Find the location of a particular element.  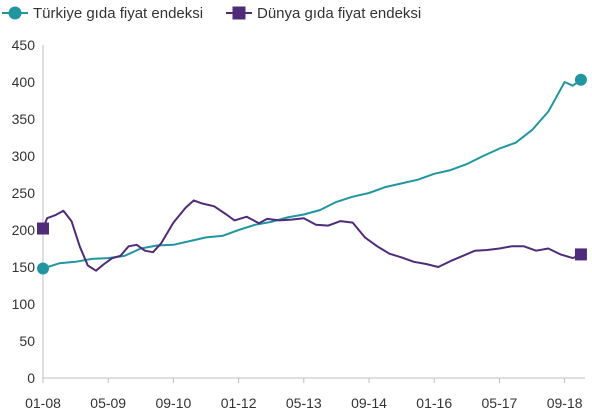

y-tick-label: 200 is located at coordinates (24, 230).